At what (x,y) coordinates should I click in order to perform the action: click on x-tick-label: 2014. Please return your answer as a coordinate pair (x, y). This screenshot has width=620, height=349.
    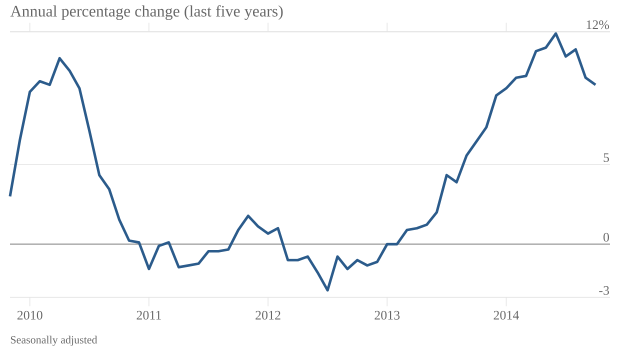
    Looking at the image, I should click on (506, 315).